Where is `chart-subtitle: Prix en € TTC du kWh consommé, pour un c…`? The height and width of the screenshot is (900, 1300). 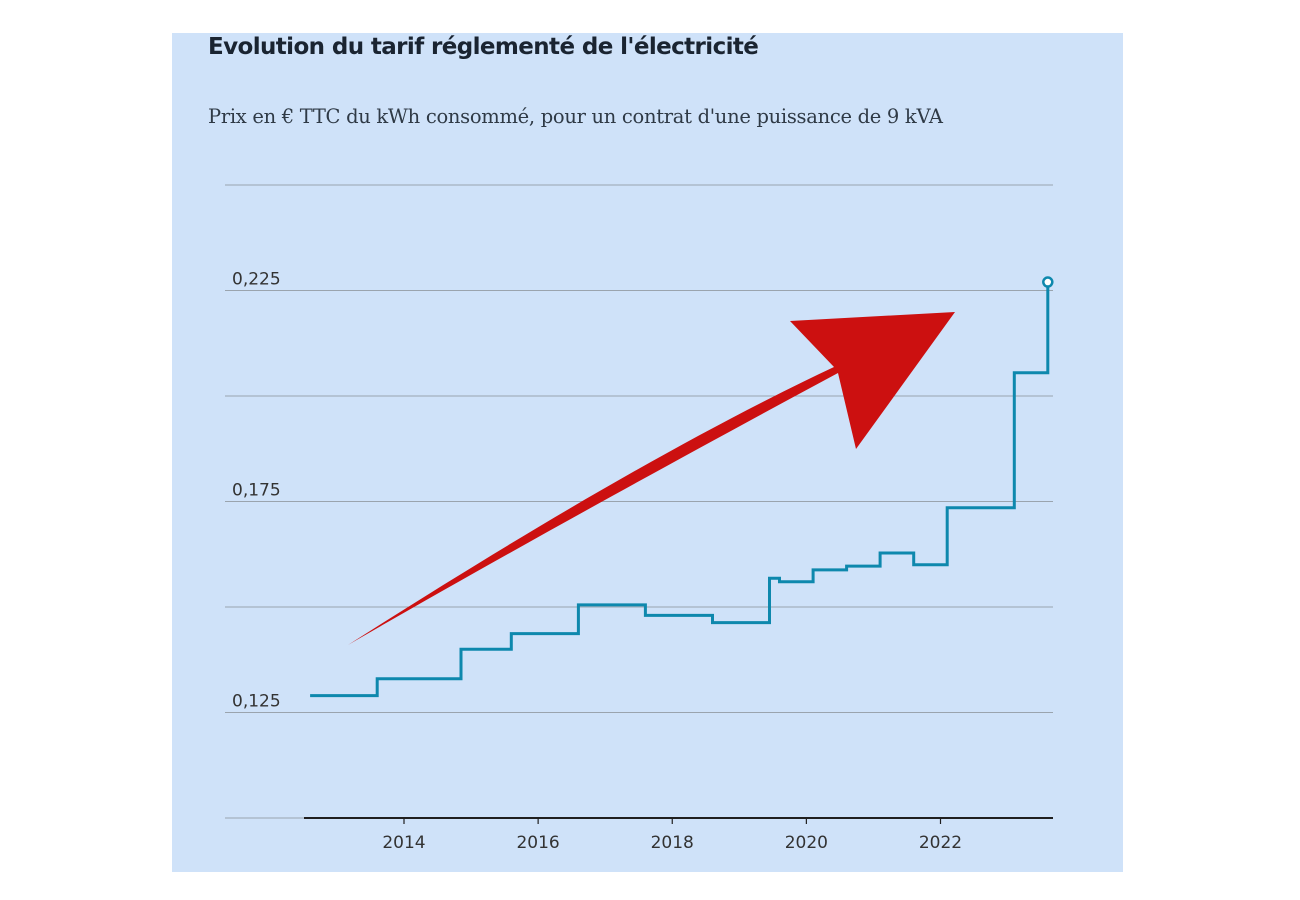 chart-subtitle: Prix en € TTC du kWh consommé, pour un c… is located at coordinates (575, 116).